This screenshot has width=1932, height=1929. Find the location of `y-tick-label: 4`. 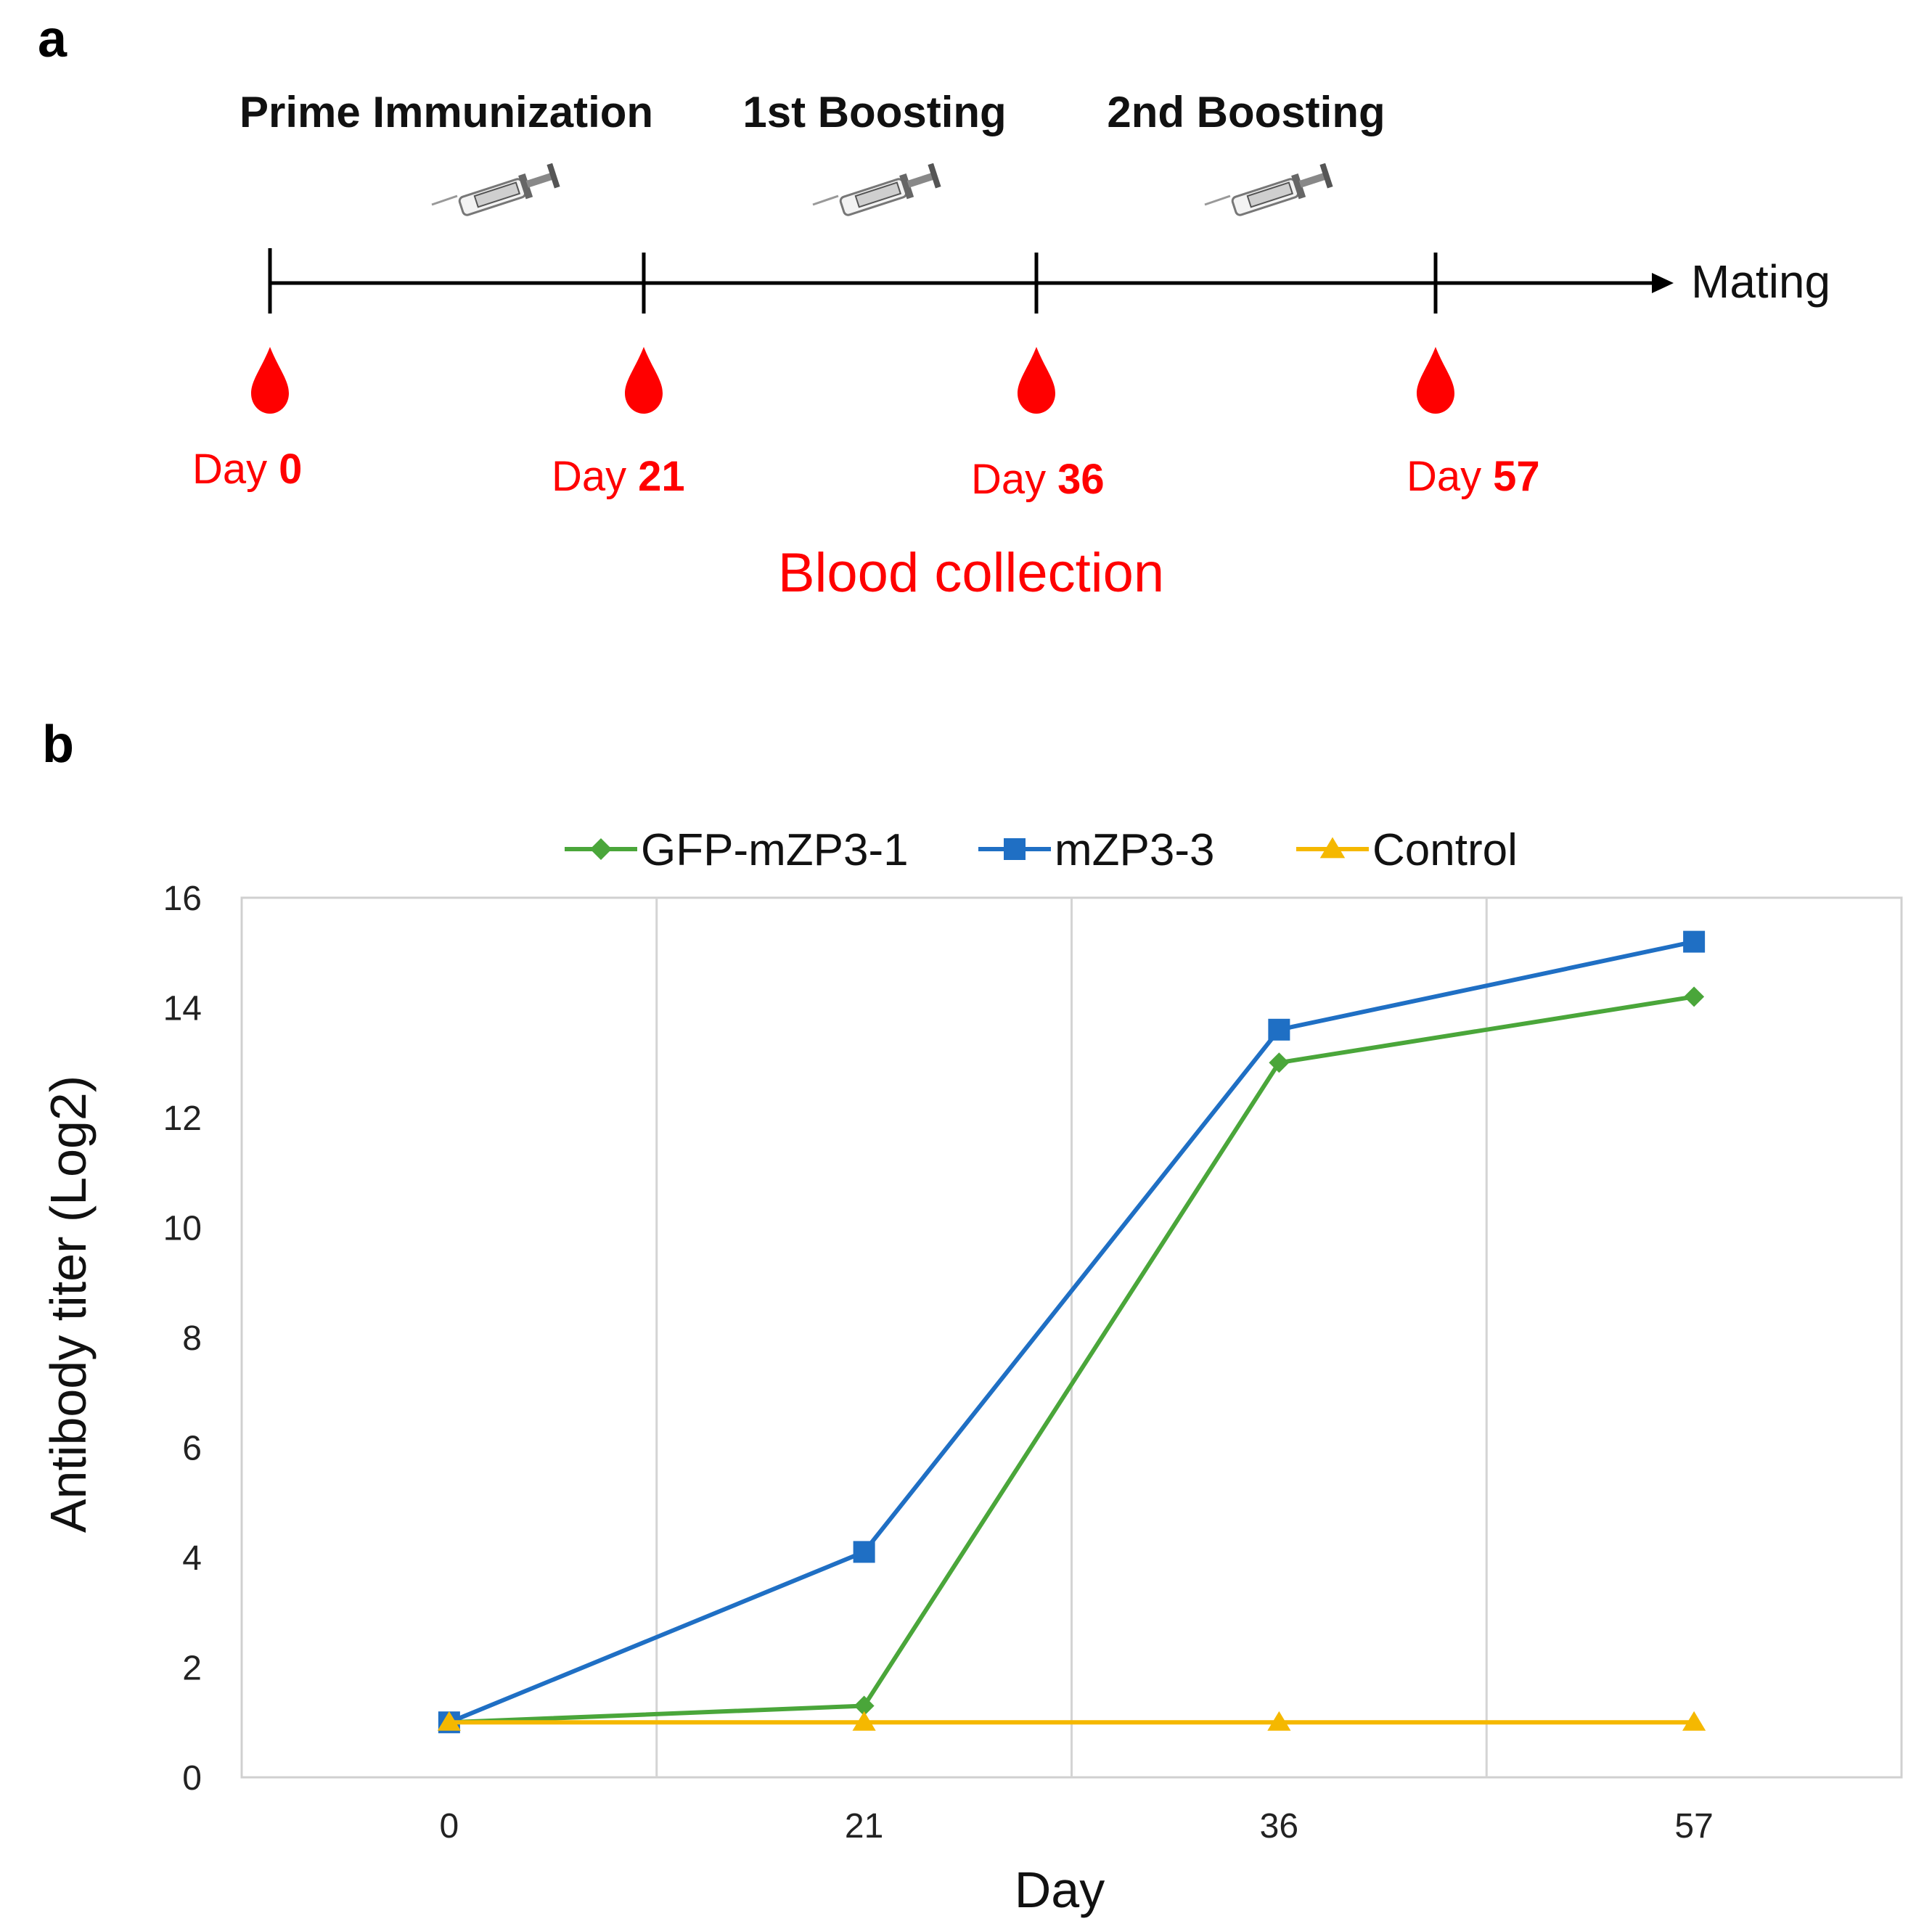

y-tick-label: 4 is located at coordinates (192, 1558).